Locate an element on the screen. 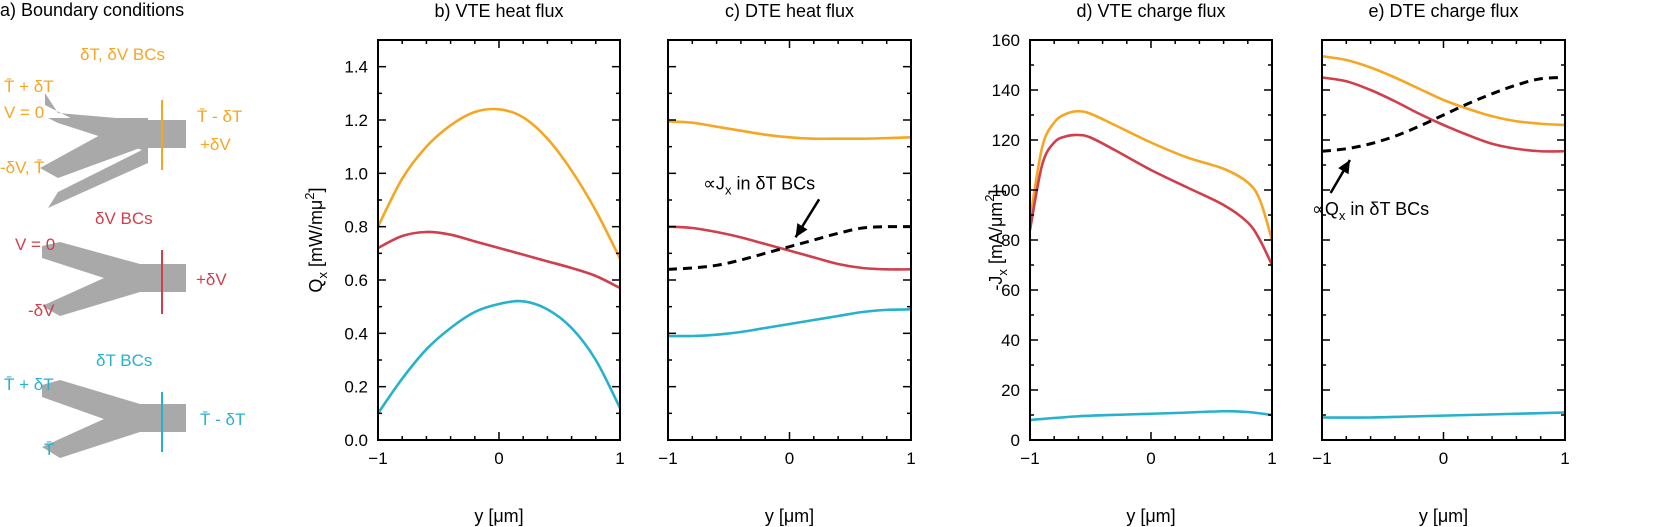  bottom-label-1: T̄ is located at coordinates (49, 449).